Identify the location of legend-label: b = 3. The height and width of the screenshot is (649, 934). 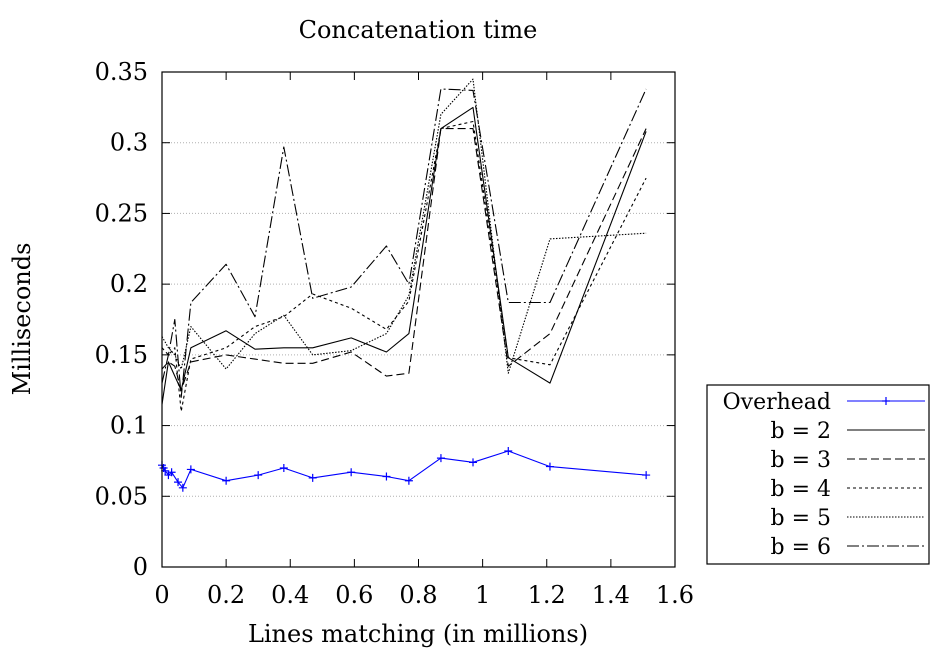
(801, 460).